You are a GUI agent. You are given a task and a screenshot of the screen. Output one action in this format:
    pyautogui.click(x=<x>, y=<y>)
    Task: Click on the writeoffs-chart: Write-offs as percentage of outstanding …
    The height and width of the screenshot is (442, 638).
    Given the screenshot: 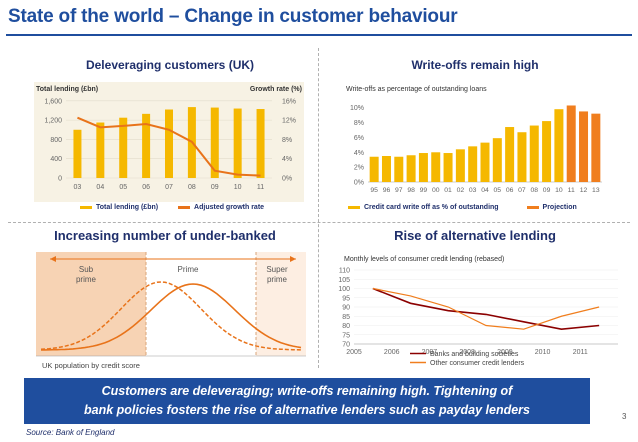 What is the action you would take?
    pyautogui.click(x=473, y=142)
    